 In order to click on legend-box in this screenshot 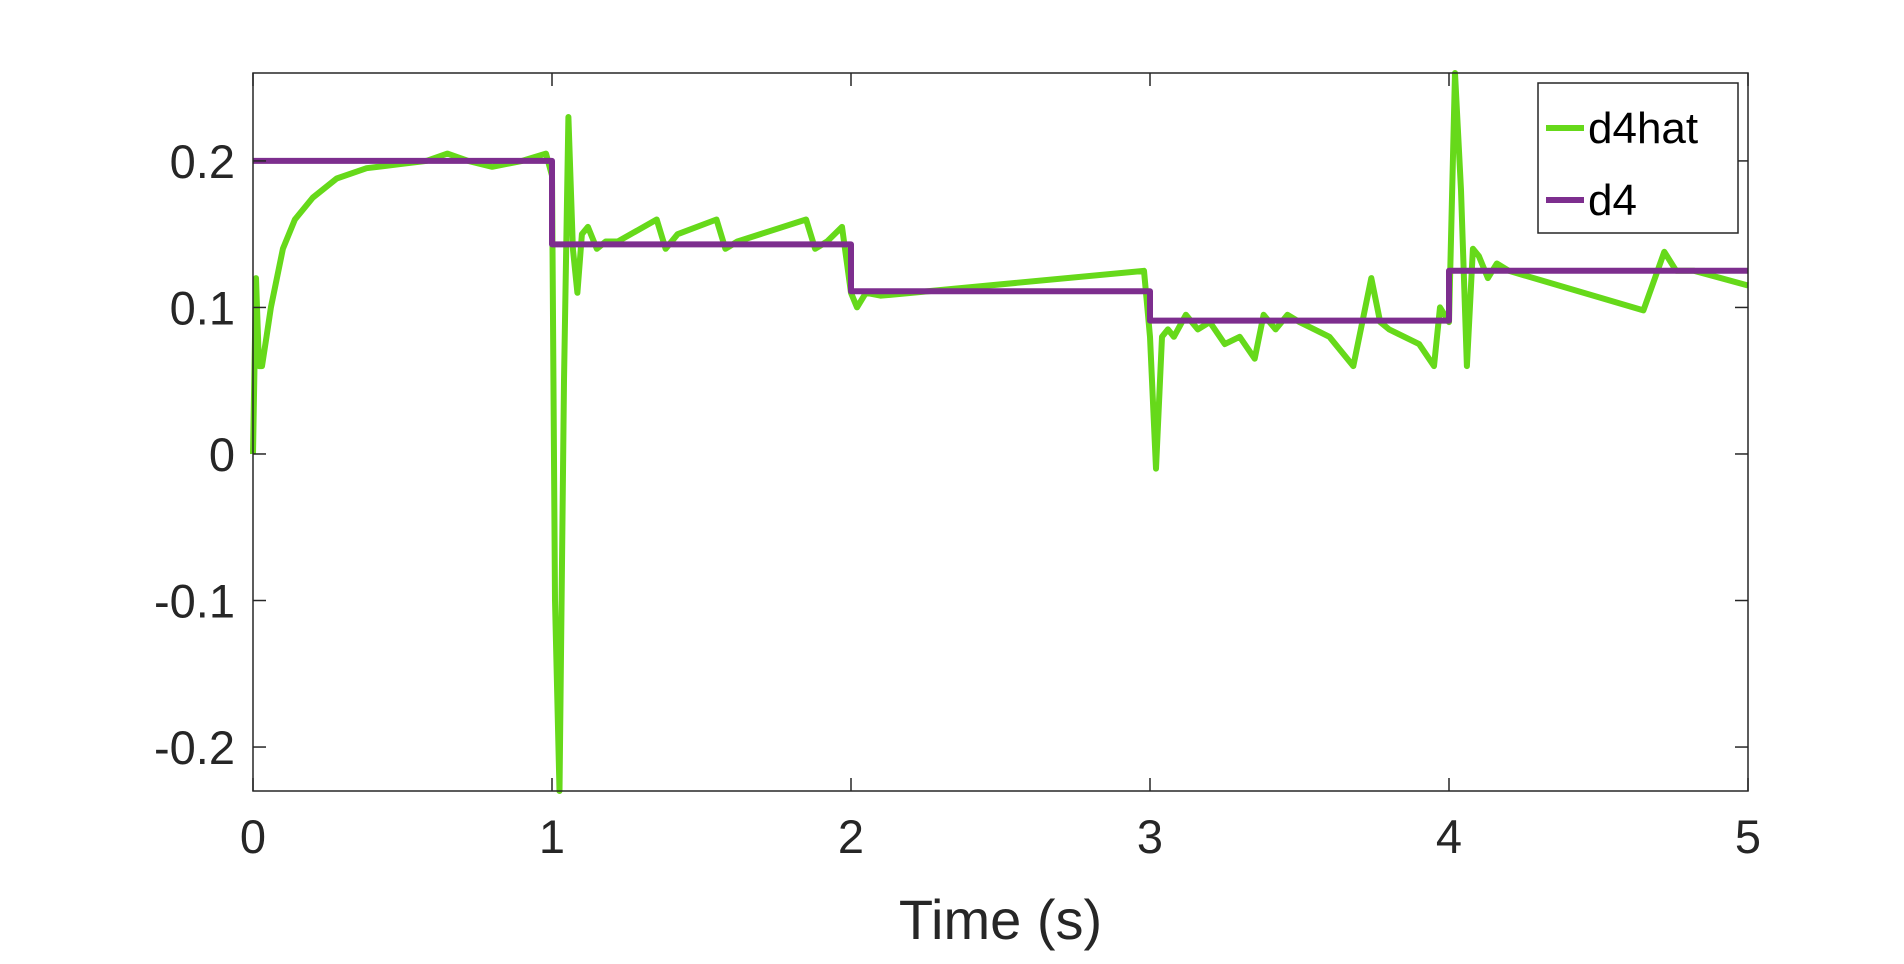, I will do `click(1638, 158)`.